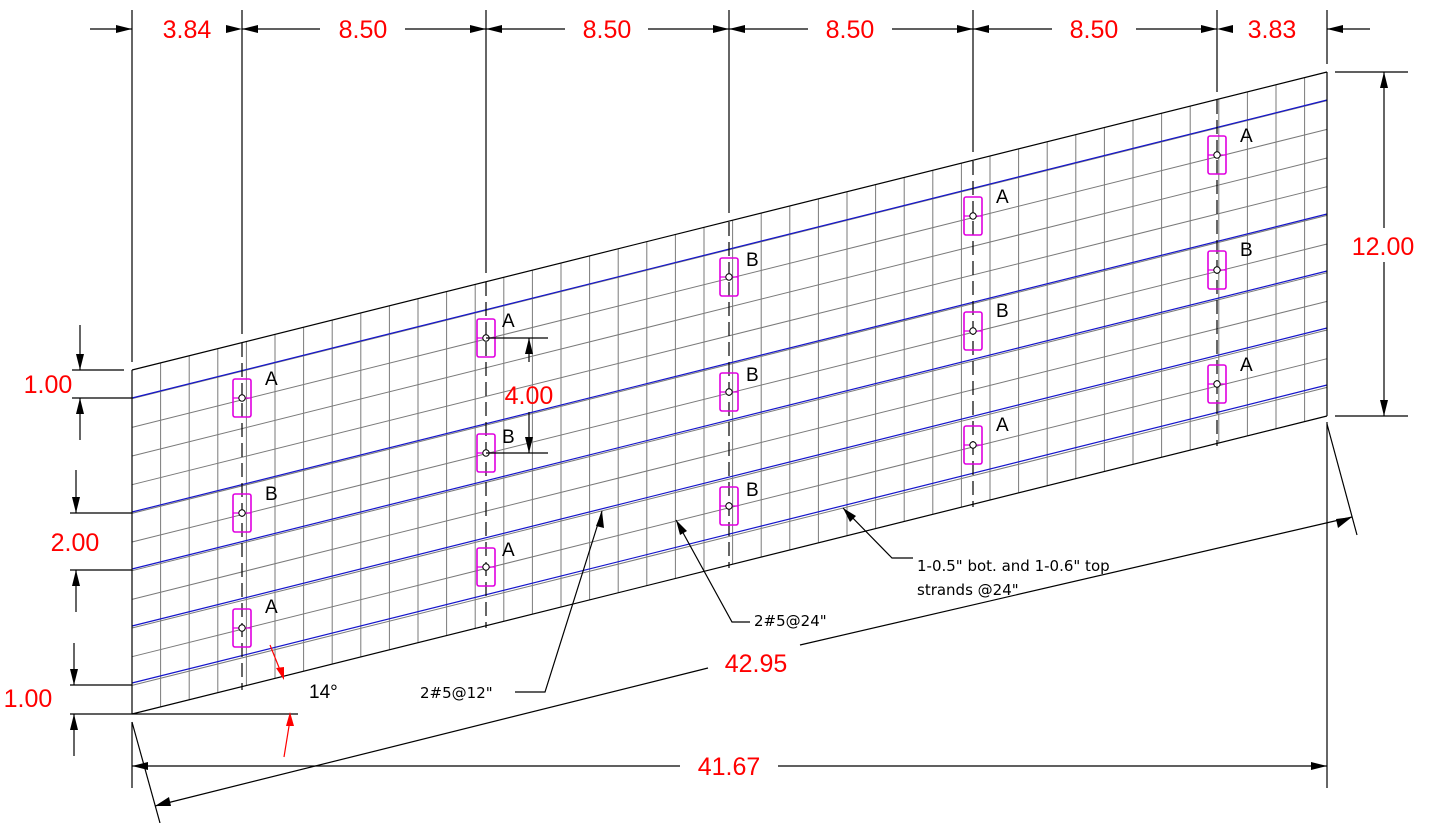  Describe the element at coordinates (976, 553) in the screenshot. I see `strand-callout: 1-0.5" bot. and 1-0.6" top strands @24"` at that location.